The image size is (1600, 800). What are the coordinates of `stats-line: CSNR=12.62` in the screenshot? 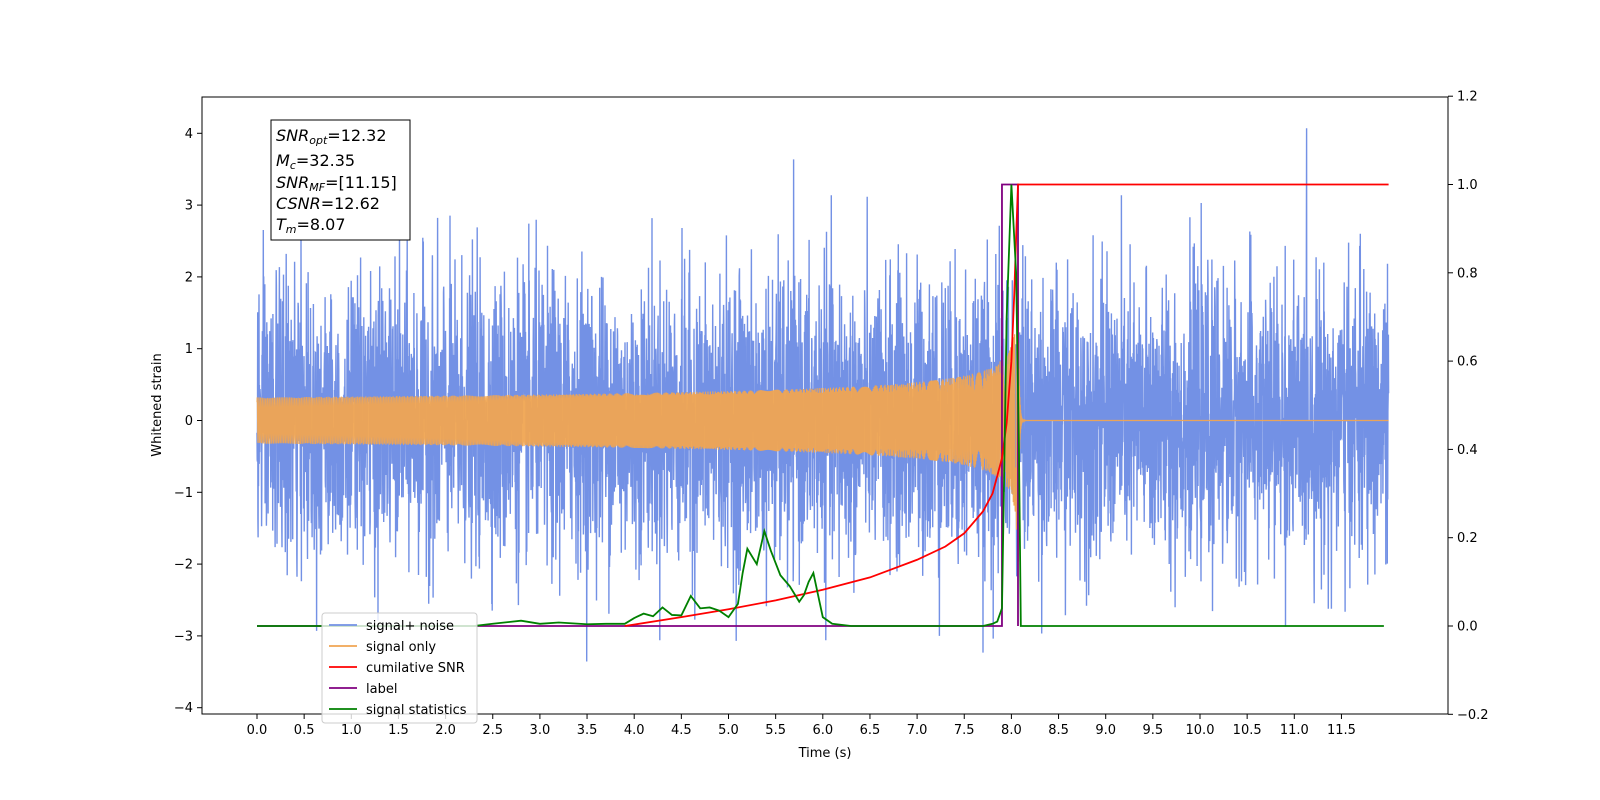 It's located at (328, 203).